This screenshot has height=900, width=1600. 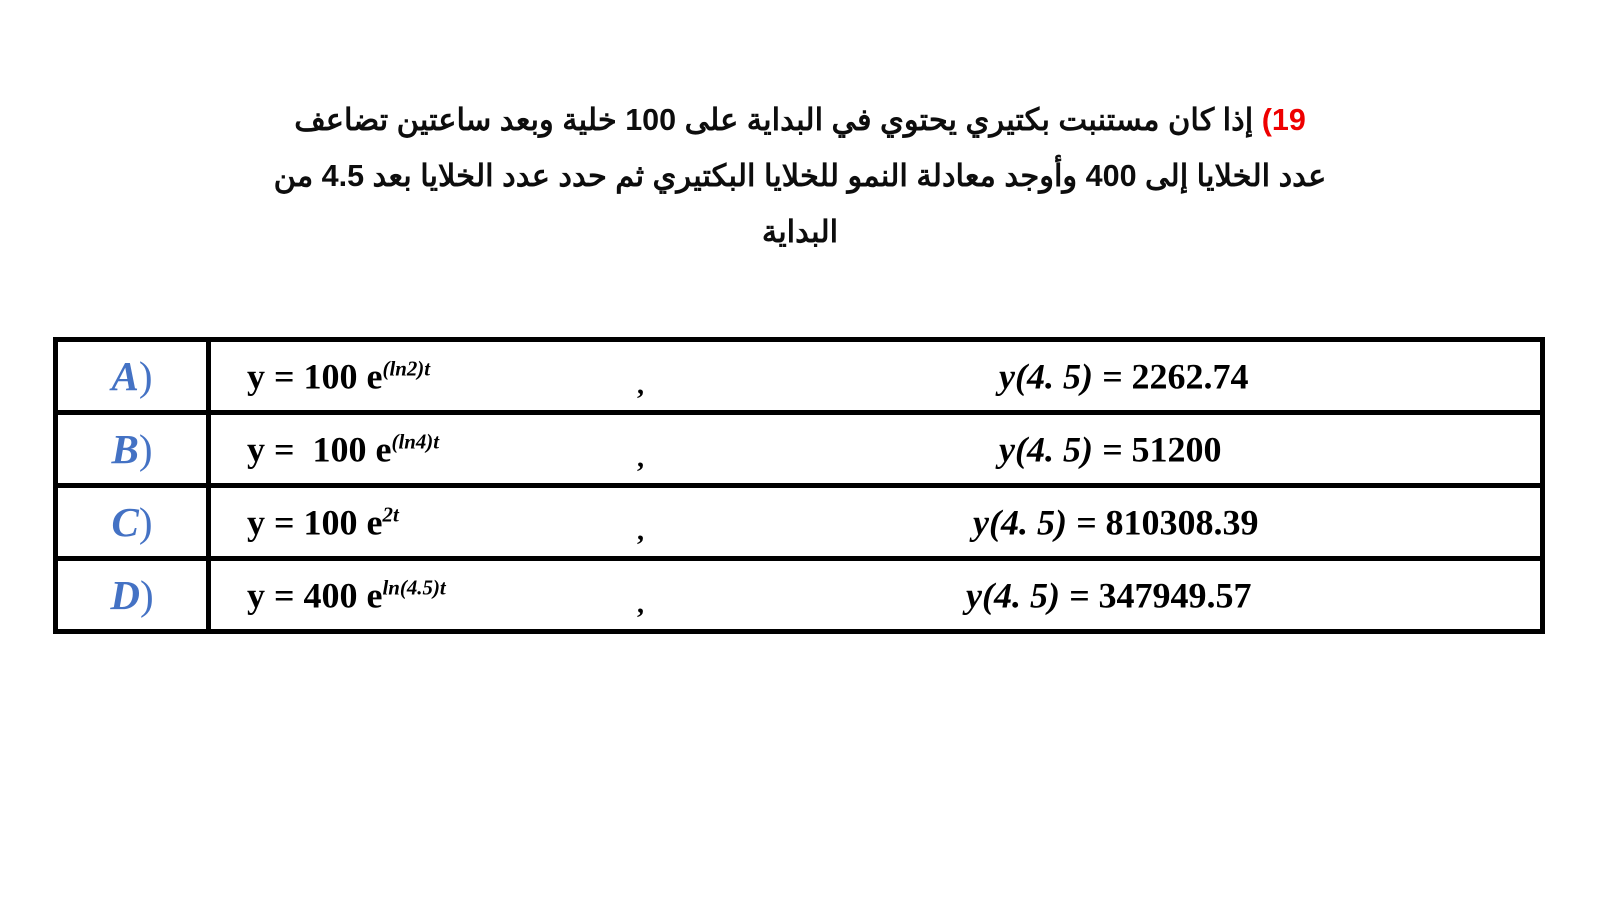 I want to click on option-value-b: y(4. 5) = 51200, so click(x=1110, y=450).